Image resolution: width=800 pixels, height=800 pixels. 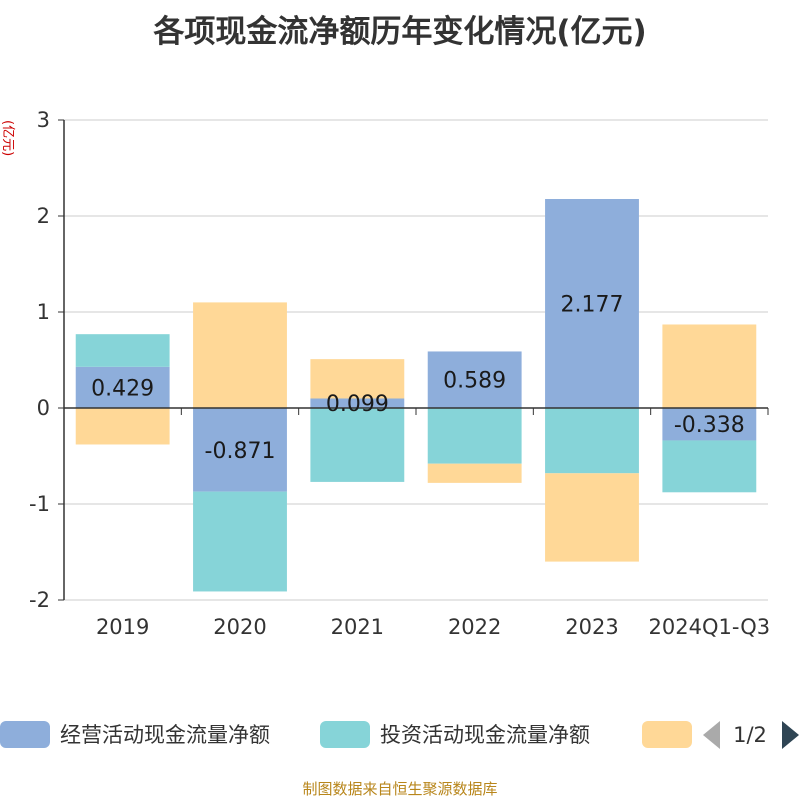 What do you see at coordinates (485, 735) in the screenshot?
I see `legend-label-2: 投资活动现金流量净额` at bounding box center [485, 735].